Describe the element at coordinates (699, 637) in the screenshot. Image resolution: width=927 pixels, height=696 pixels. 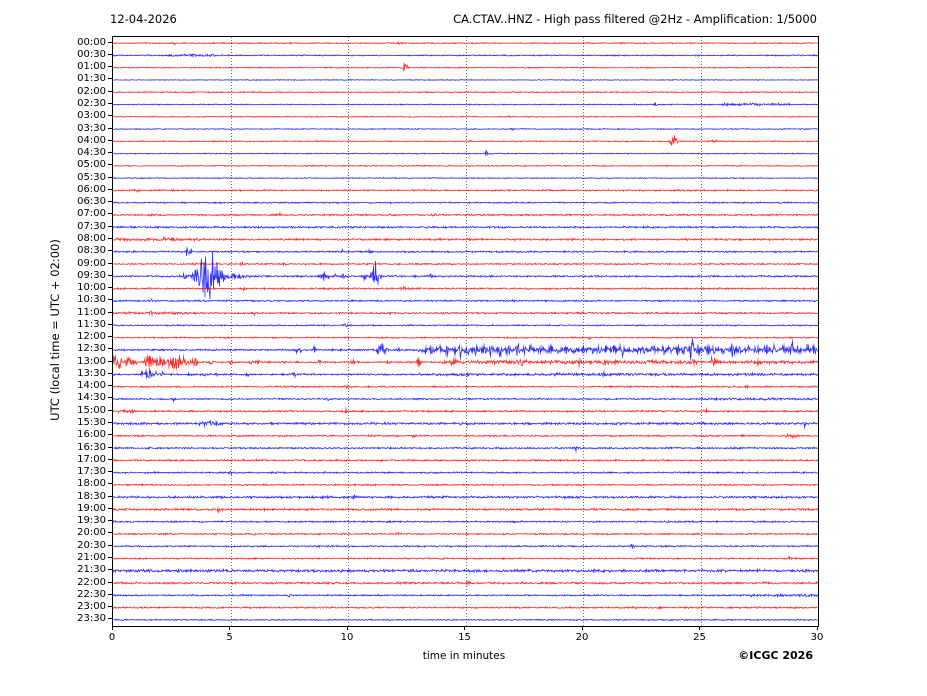
I see `x-tick-label-25: 25` at that location.